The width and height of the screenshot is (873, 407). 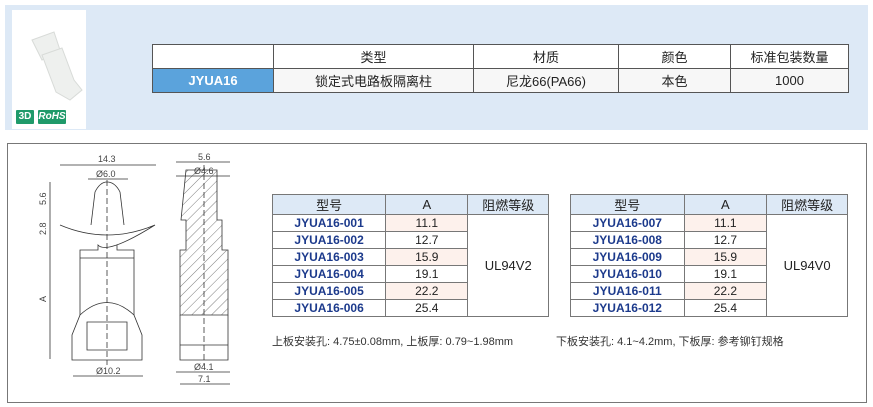 I want to click on table-row: JYUA16-008 12.7, so click(x=709, y=240).